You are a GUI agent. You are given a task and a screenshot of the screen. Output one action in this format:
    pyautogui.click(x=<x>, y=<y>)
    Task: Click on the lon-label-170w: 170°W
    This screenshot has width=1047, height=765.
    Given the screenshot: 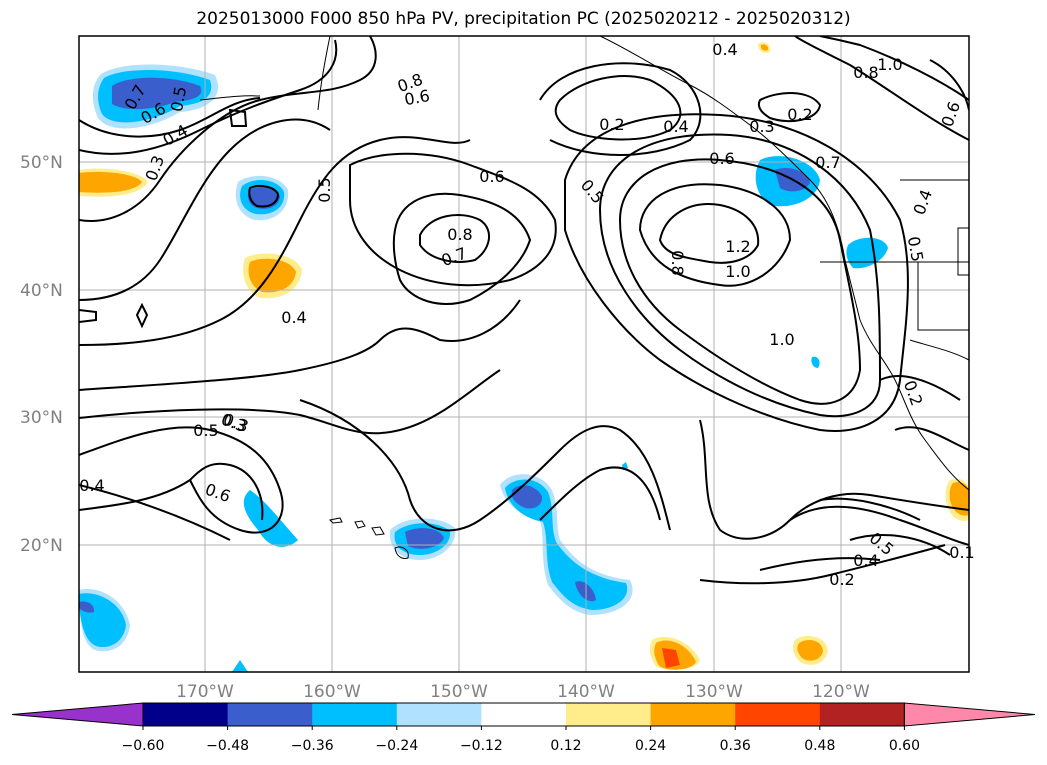 What is the action you would take?
    pyautogui.click(x=205, y=692)
    